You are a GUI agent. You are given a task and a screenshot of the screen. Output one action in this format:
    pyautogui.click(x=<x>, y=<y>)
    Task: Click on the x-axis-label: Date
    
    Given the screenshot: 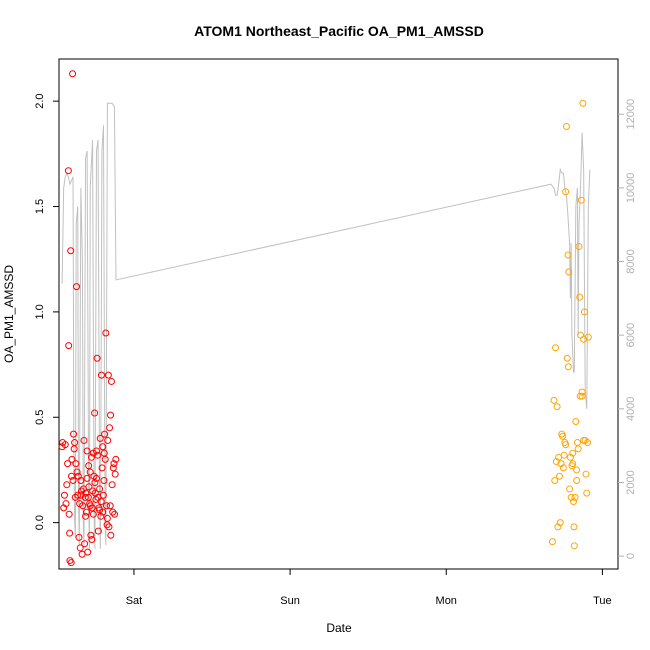 What is the action you would take?
    pyautogui.click(x=339, y=628)
    